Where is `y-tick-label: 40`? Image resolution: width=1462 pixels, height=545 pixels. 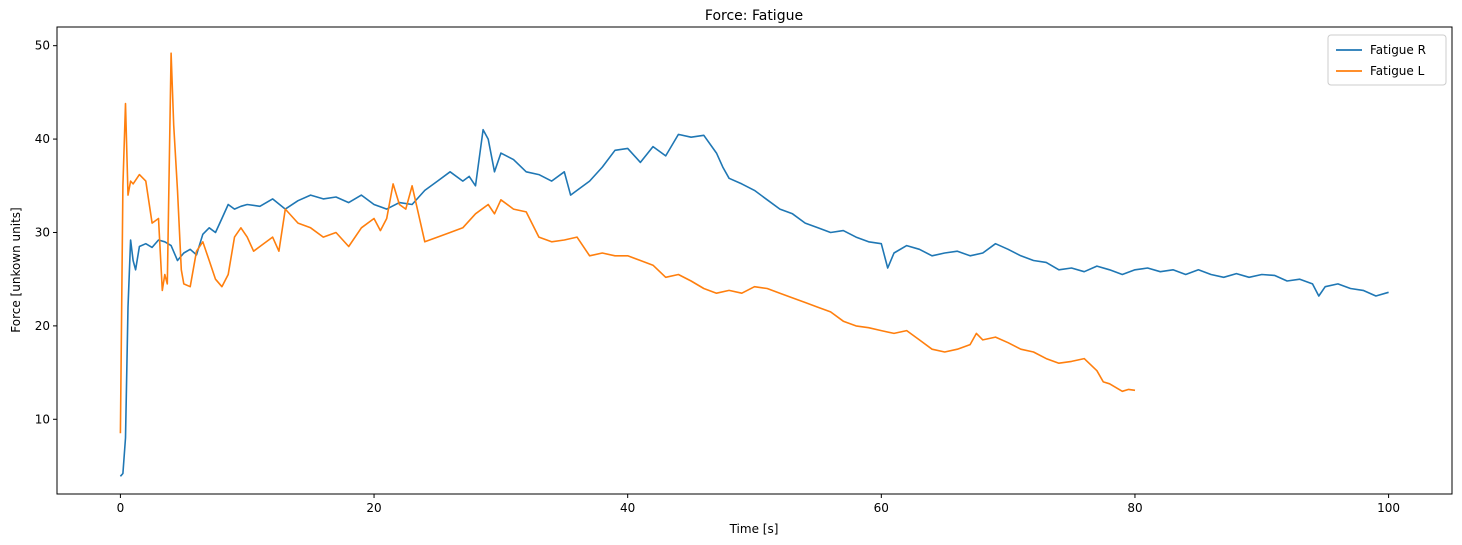
y-tick-label: 40 is located at coordinates (42, 139).